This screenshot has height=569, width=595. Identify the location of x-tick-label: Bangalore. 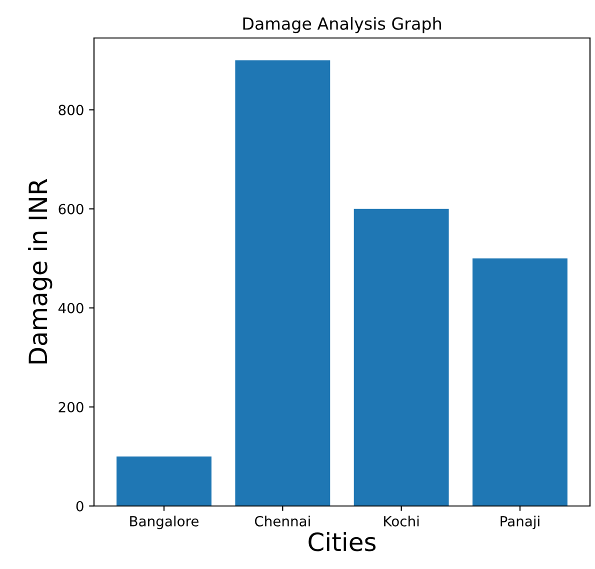
(164, 523).